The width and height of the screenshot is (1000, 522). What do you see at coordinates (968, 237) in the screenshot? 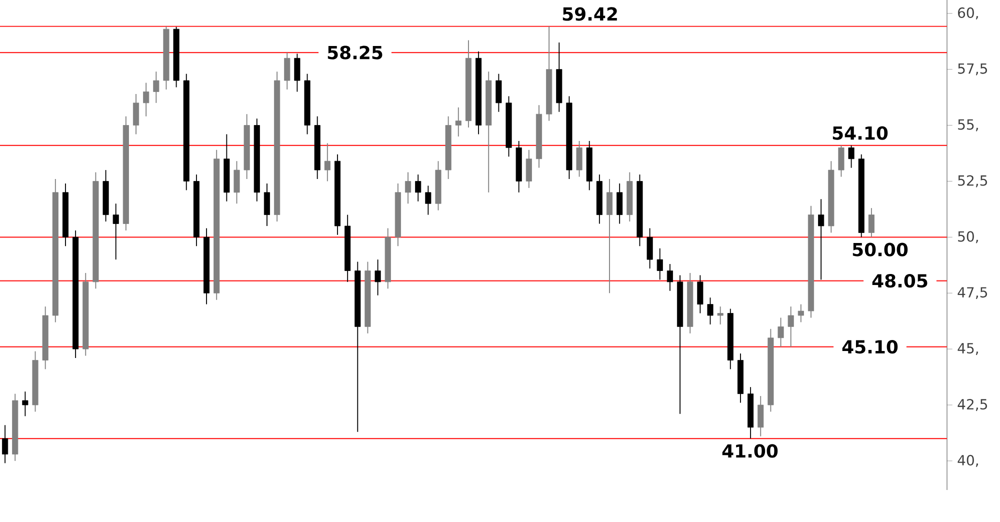
I see `y-tick-label: 50,` at bounding box center [968, 237].